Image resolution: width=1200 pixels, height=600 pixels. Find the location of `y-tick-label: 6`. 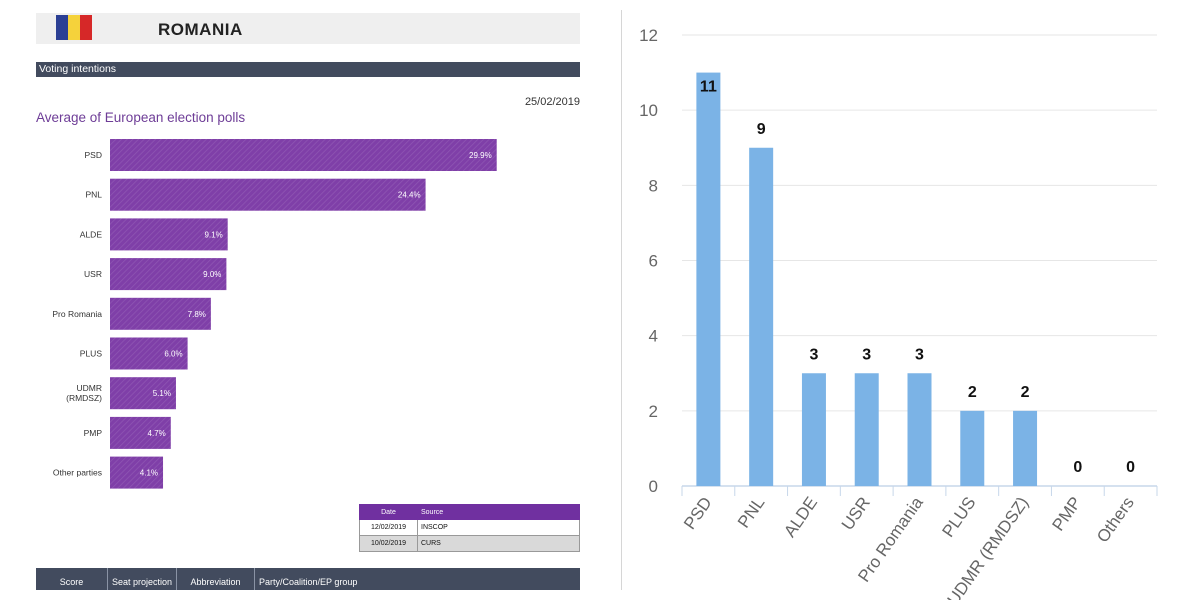

y-tick-label: 6 is located at coordinates (653, 261).